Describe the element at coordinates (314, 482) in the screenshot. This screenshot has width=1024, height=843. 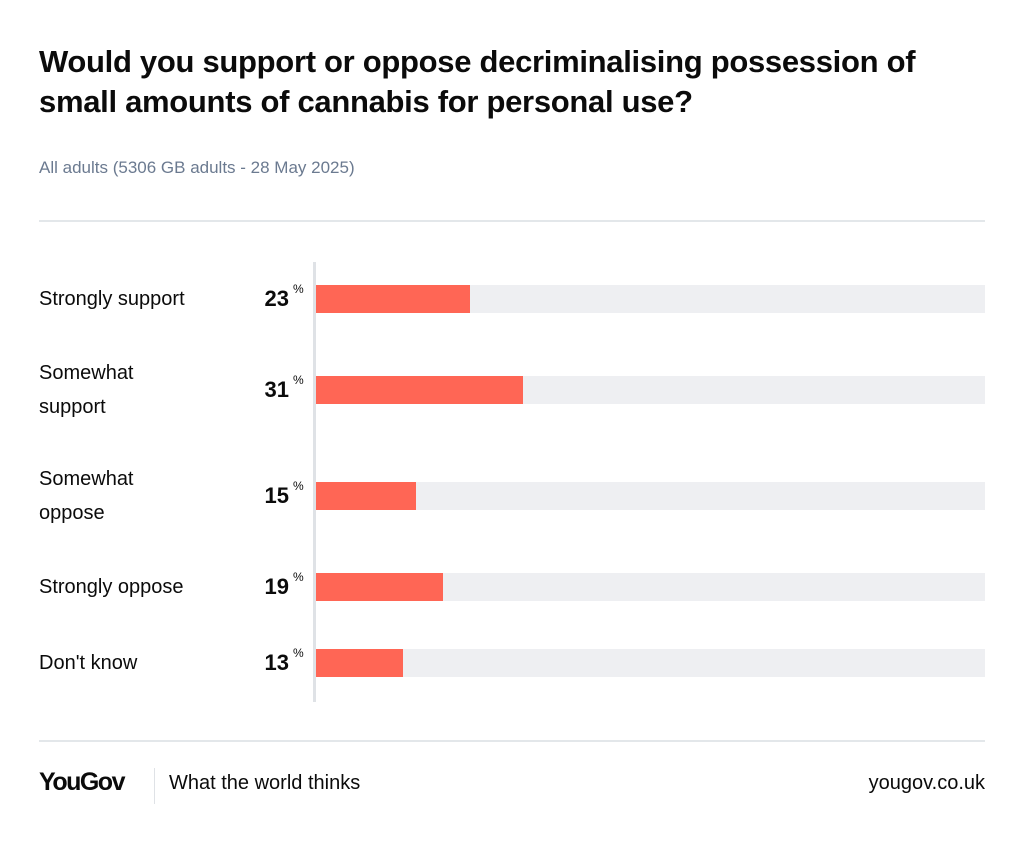
I see `axis-line` at that location.